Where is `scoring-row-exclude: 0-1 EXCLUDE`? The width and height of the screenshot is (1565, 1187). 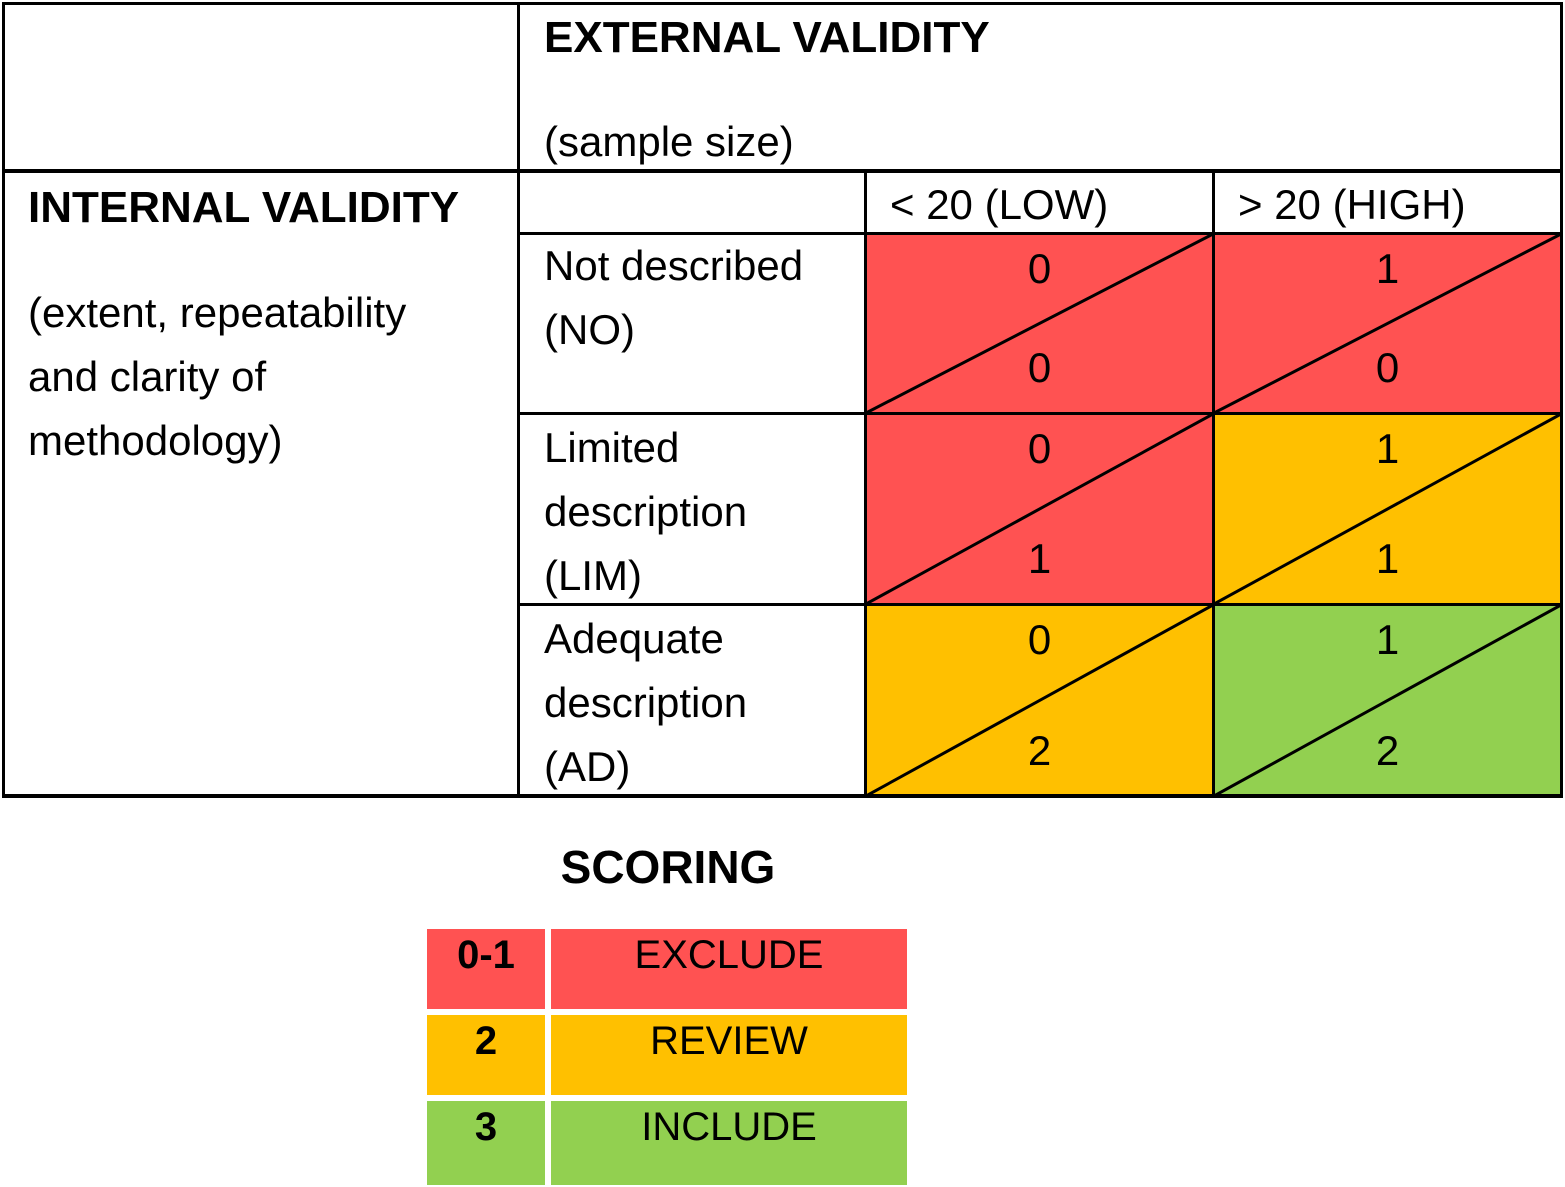
scoring-row-exclude: 0-1 EXCLUDE is located at coordinates (667, 969).